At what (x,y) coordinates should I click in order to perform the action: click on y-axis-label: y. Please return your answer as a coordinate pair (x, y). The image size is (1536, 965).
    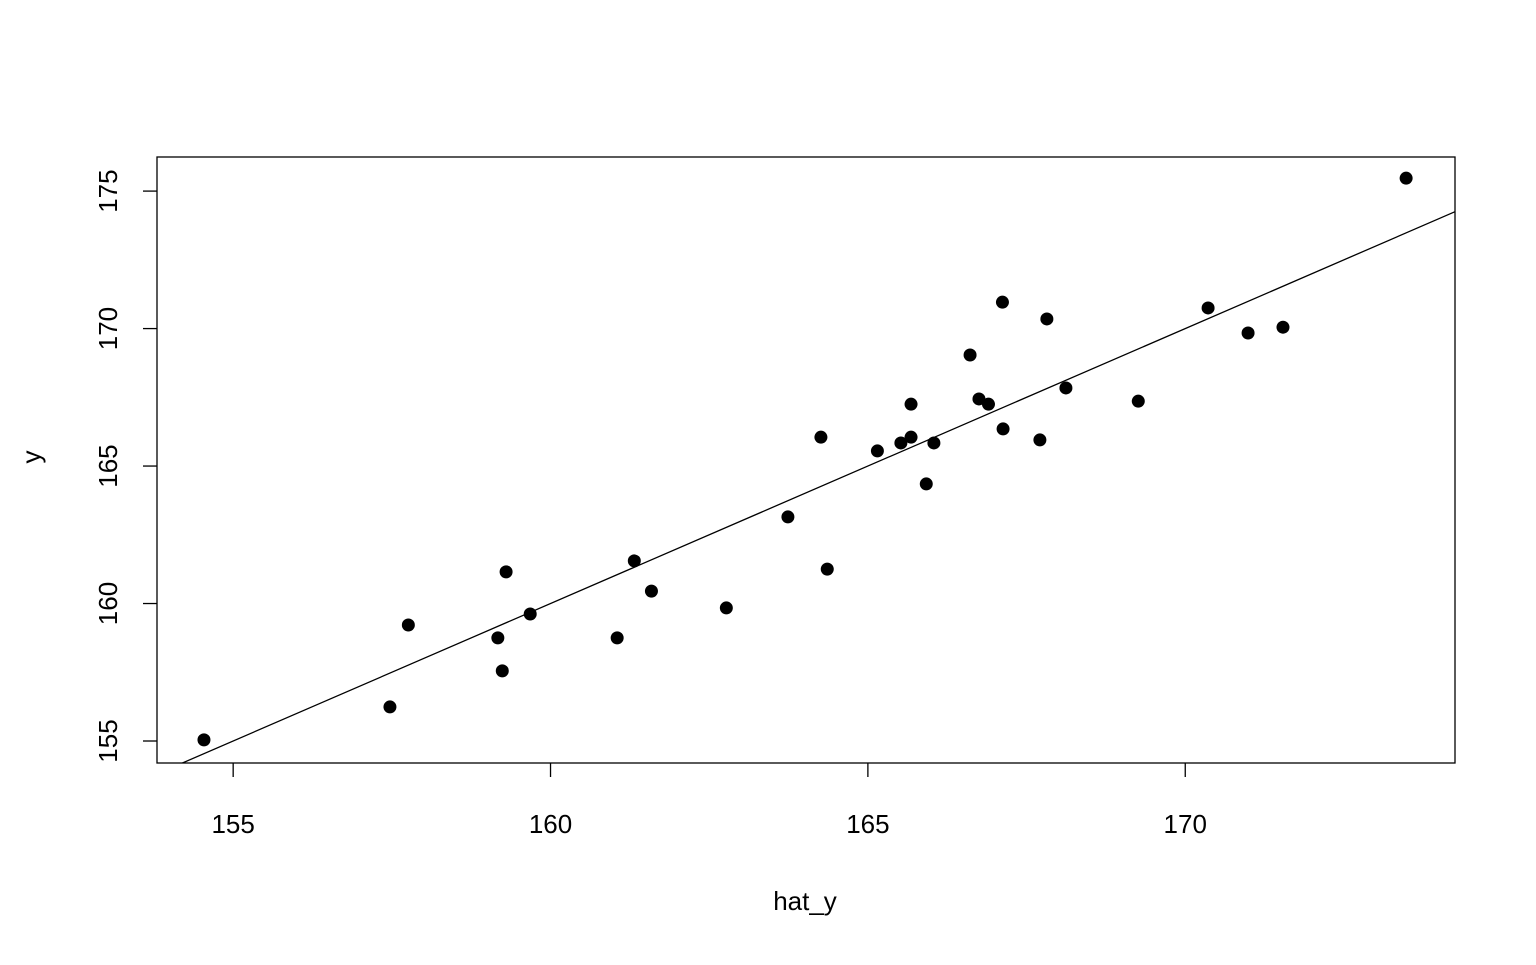
    Looking at the image, I should click on (31, 457).